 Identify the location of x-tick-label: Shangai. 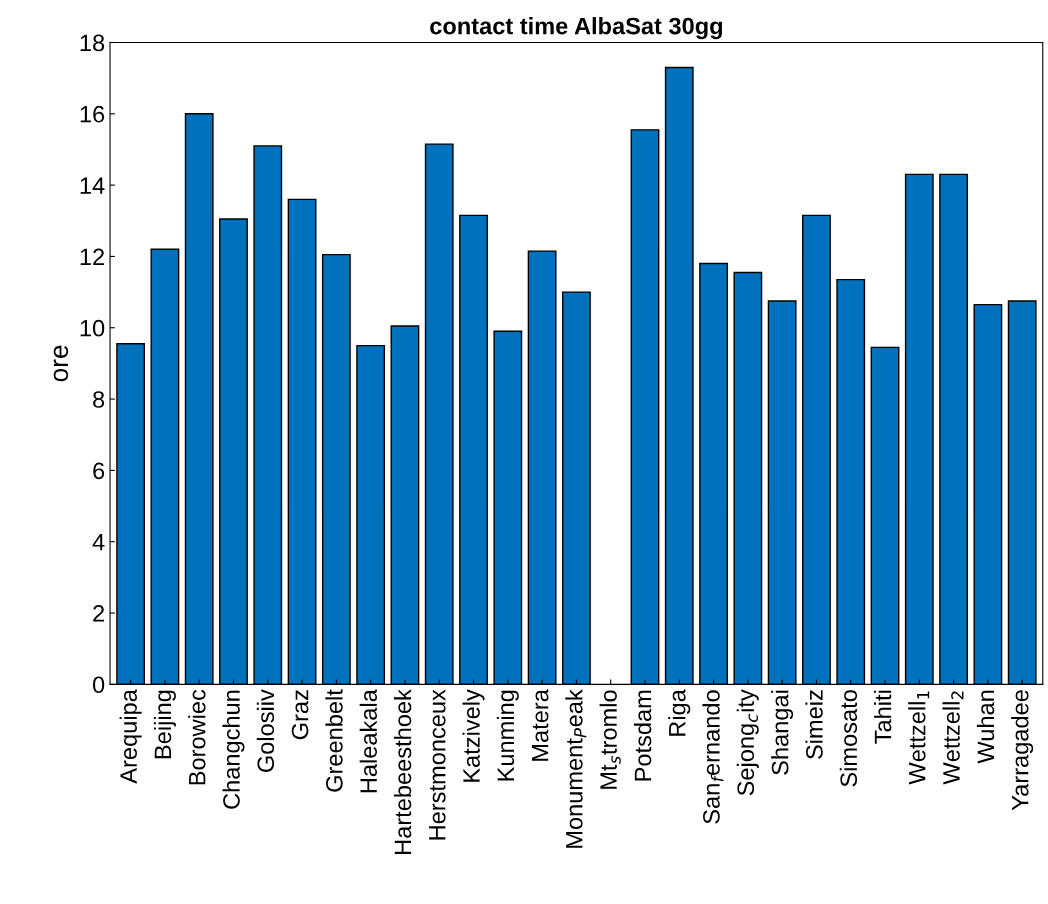
(782, 732).